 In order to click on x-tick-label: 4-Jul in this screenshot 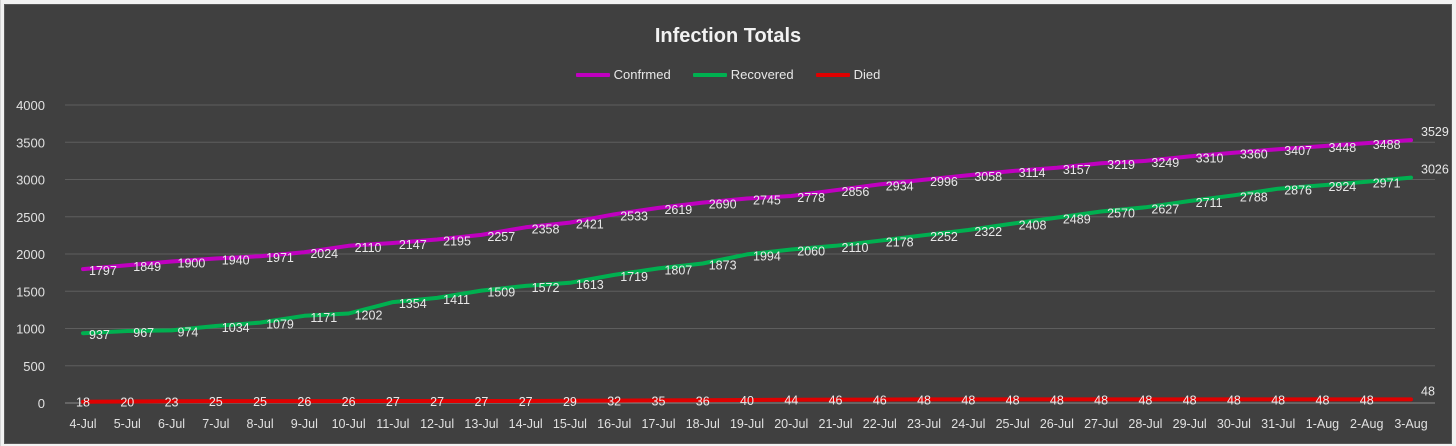, I will do `click(82, 424)`.